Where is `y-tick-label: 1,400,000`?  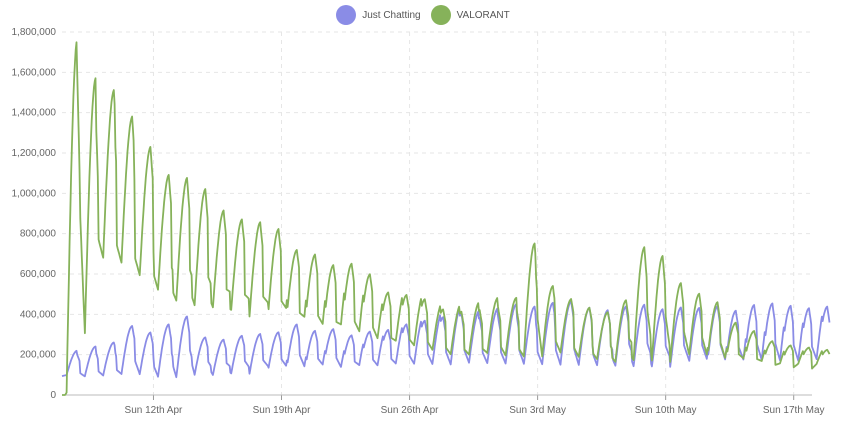
y-tick-label: 1,400,000 is located at coordinates (34, 113).